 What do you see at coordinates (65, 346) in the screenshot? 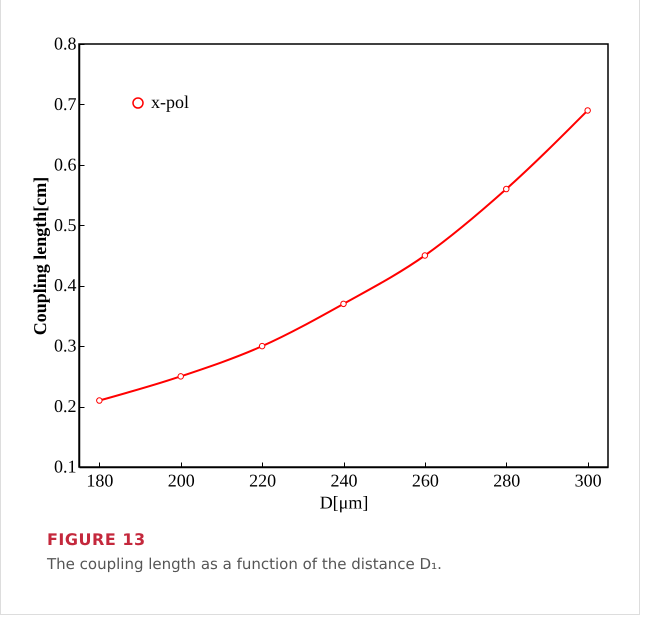
I see `y-tick-label: 0.3` at bounding box center [65, 346].